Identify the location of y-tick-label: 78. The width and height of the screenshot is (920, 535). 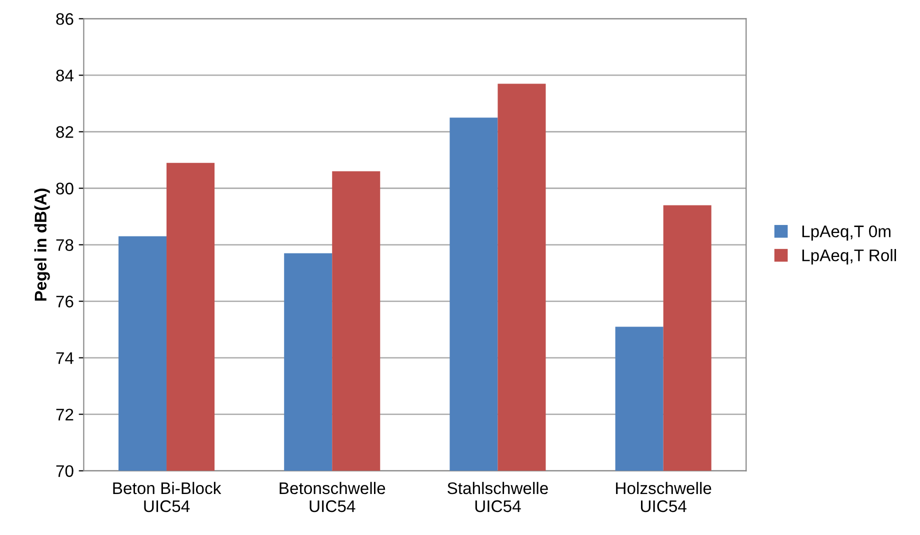
(65, 245).